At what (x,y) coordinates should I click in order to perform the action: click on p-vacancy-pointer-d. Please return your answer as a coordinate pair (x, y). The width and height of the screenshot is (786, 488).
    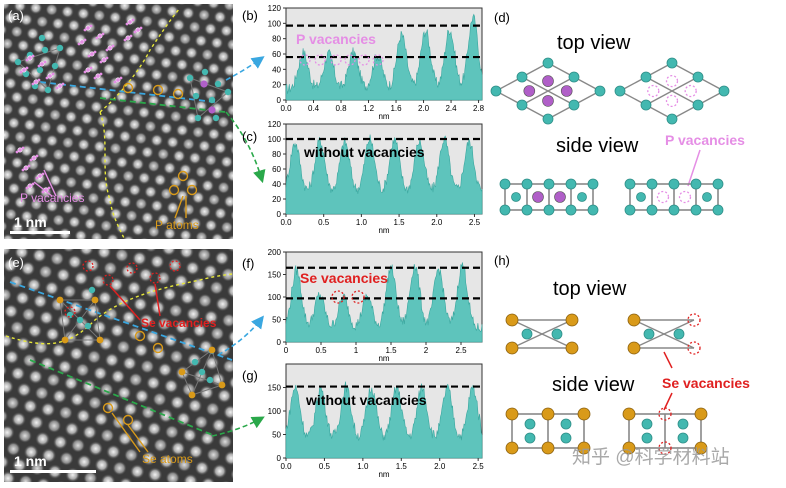
    Looking at the image, I should click on (694, 168).